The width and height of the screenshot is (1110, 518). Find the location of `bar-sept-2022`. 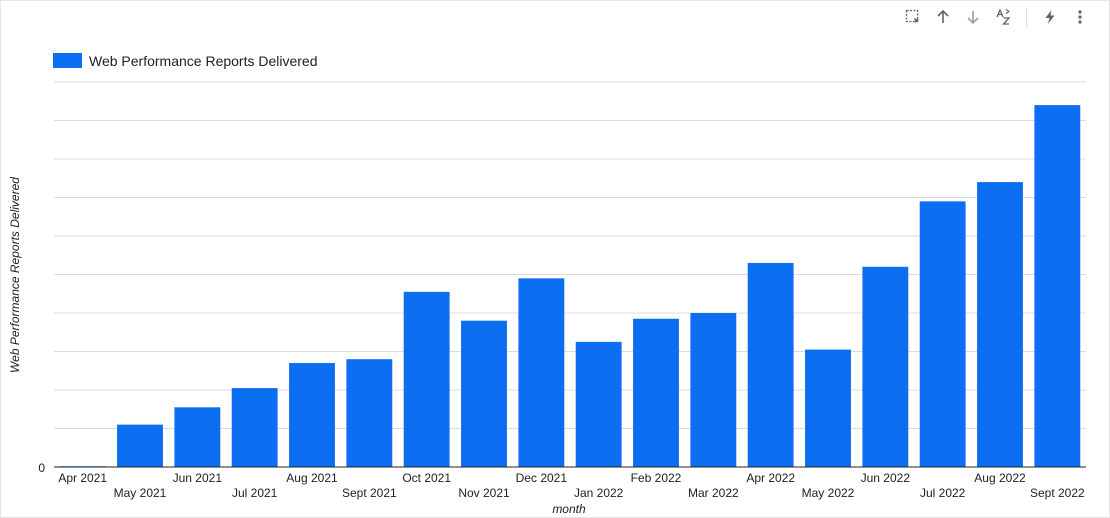

bar-sept-2022 is located at coordinates (1057, 286).